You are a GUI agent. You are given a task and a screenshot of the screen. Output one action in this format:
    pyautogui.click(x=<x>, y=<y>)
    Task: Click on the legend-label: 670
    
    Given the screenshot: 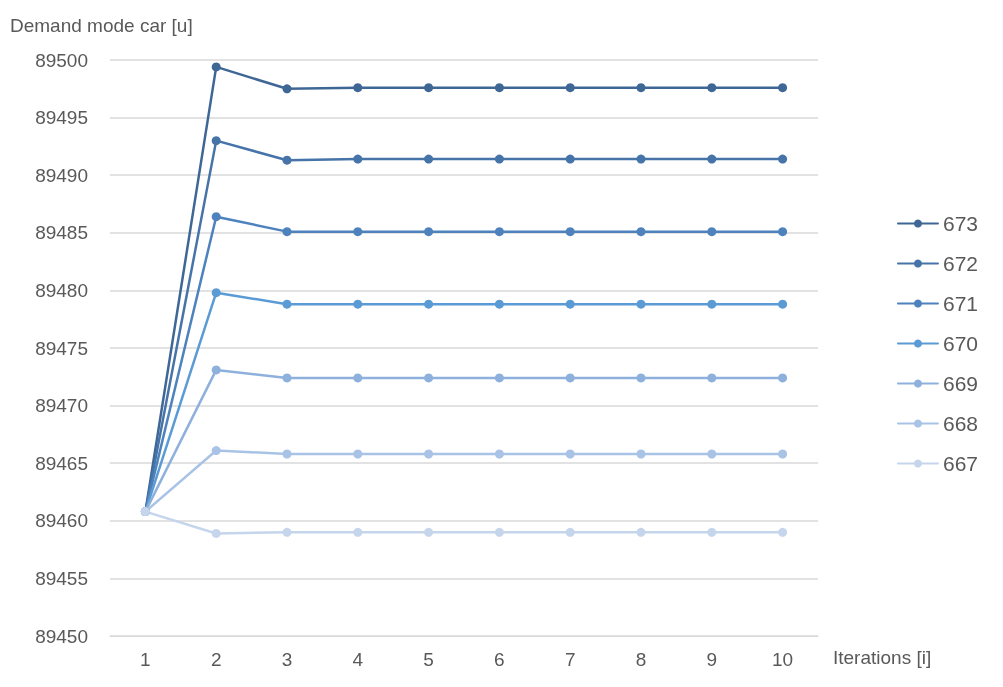 What is the action you would take?
    pyautogui.click(x=960, y=343)
    